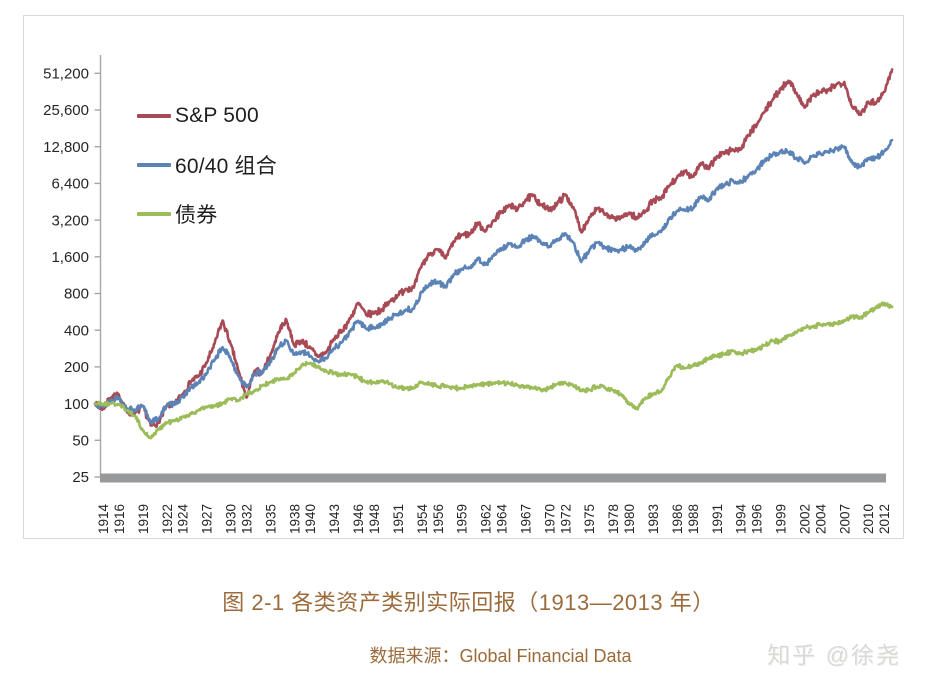 The image size is (937, 680). I want to click on x-tick-label: 1940, so click(310, 519).